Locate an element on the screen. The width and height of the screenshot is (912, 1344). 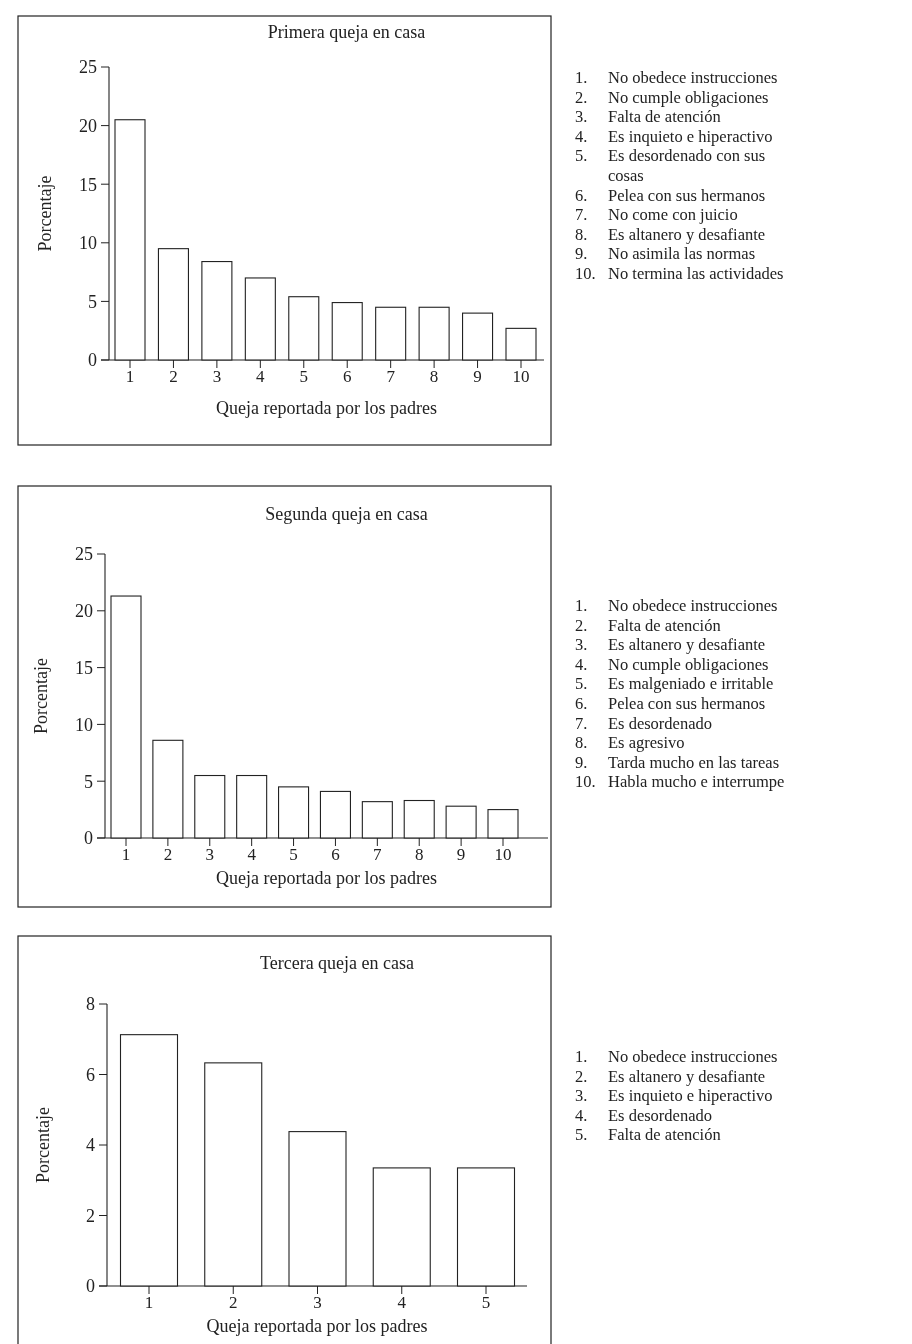
text: 7. No come con juicio is located at coordinates (656, 215).